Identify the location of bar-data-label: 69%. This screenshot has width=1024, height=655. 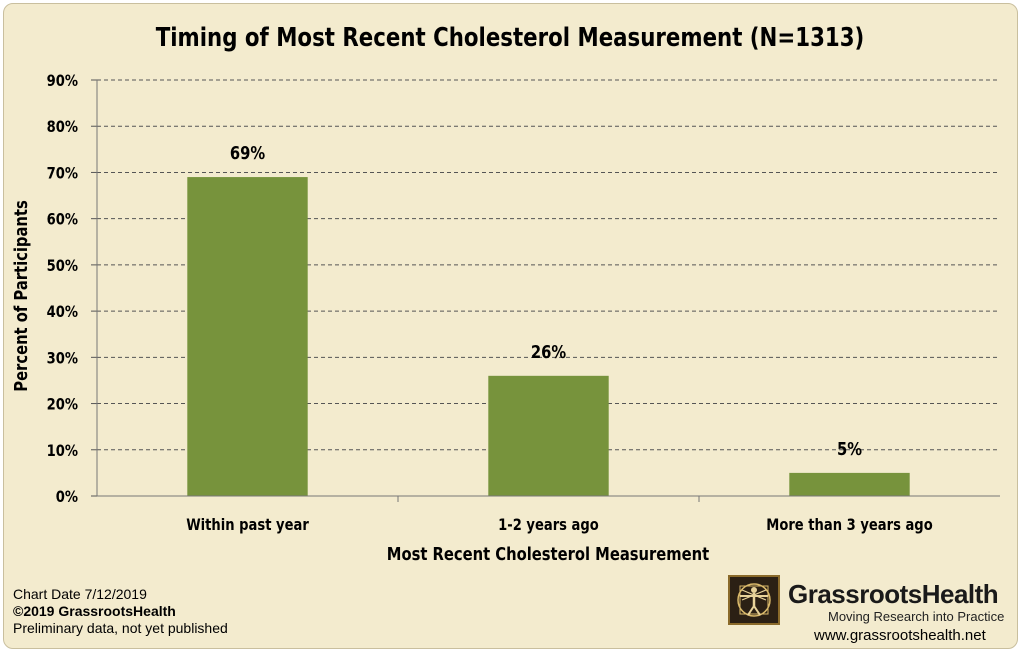
(247, 153).